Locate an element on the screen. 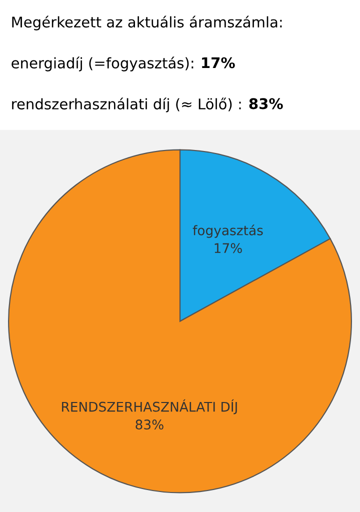 This screenshot has width=360, height=512. text: energiadíj (=fogyasztás): 17% is located at coordinates (123, 64).